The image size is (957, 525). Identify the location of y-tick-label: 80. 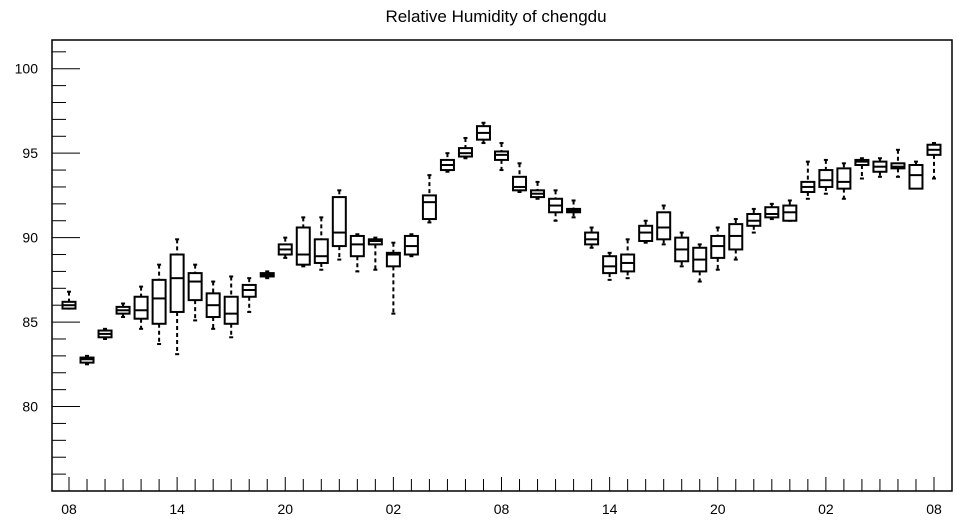
(30, 407).